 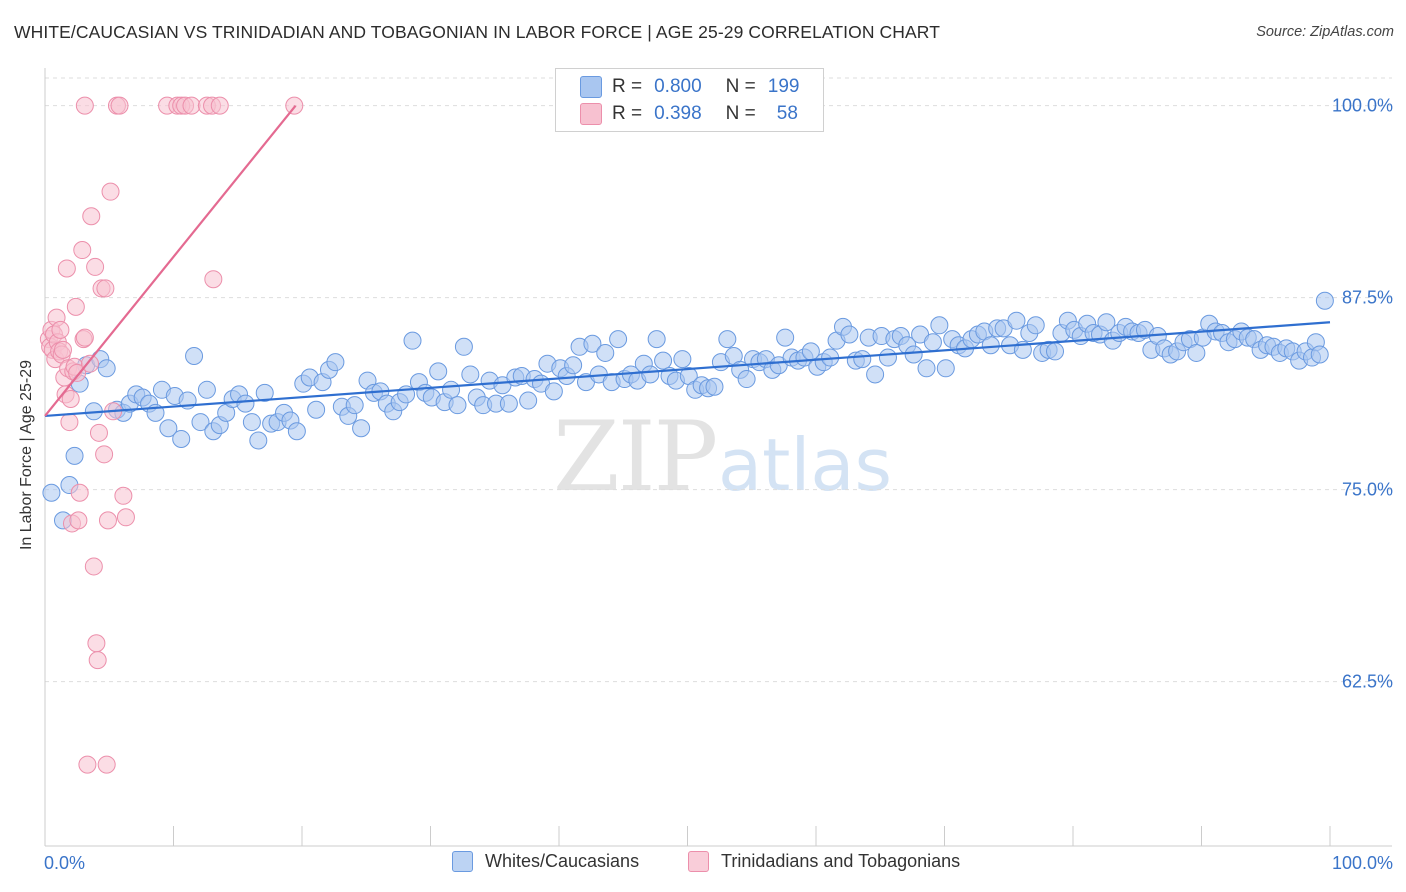 What do you see at coordinates (698, 861) in the screenshot?
I see `legend-swatch-trinidadians` at bounding box center [698, 861].